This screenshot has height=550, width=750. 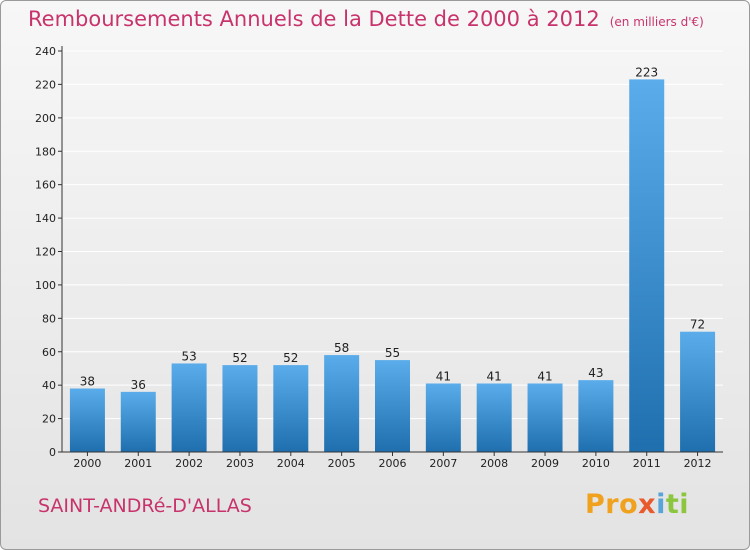 I want to click on bar-value-label: 38, so click(x=87, y=382).